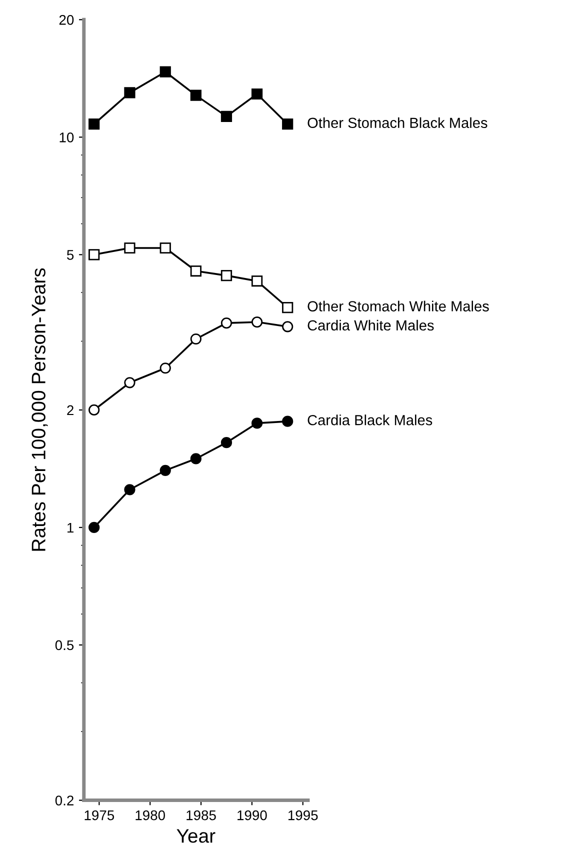  I want to click on y-tick-label: 1, so click(71, 527).